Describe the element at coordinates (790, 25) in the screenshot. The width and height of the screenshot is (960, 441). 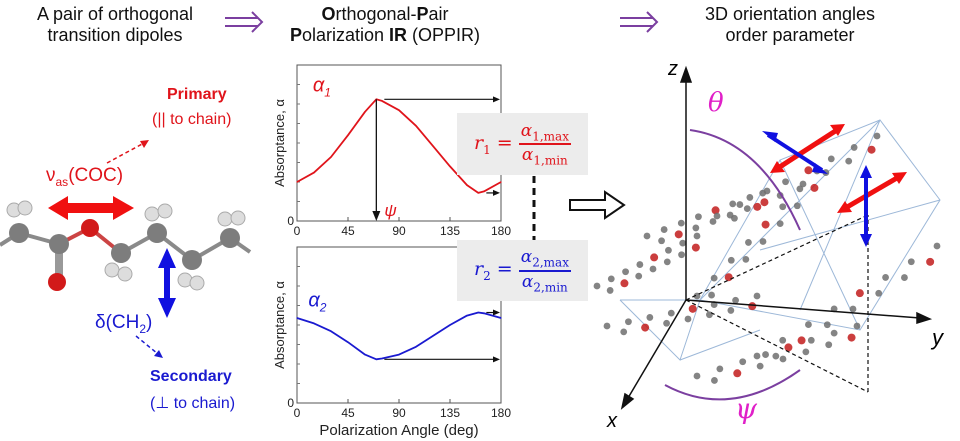
I see `header-right: 3D orientation angles order parameter` at that location.